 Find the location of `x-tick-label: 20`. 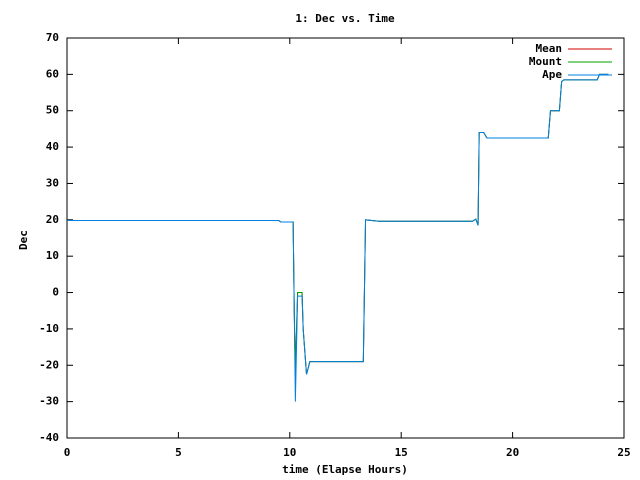

x-tick-label: 20 is located at coordinates (512, 452).